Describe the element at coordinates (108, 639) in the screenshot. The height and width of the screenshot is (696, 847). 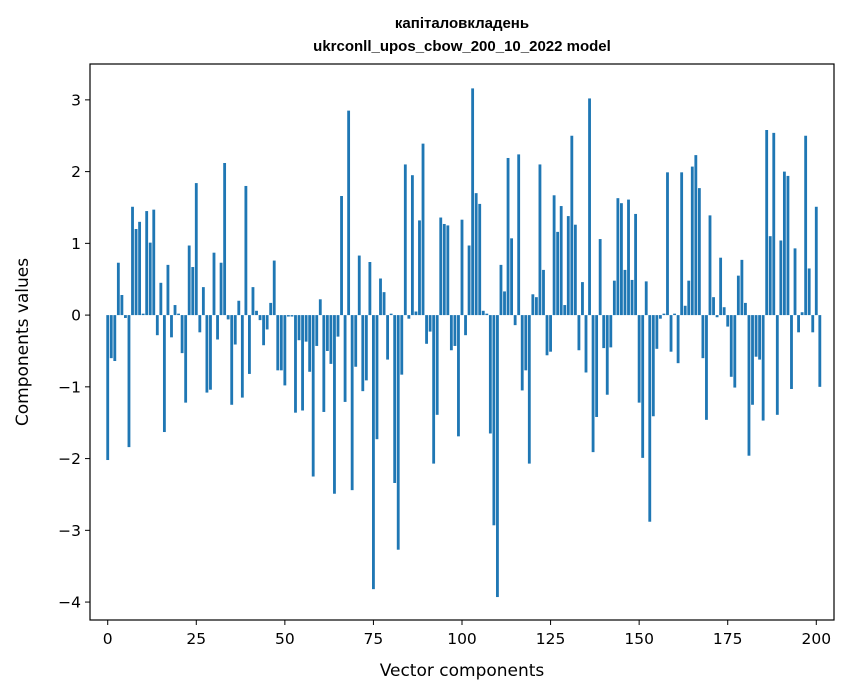
I see `x-tick-label: 0` at that location.